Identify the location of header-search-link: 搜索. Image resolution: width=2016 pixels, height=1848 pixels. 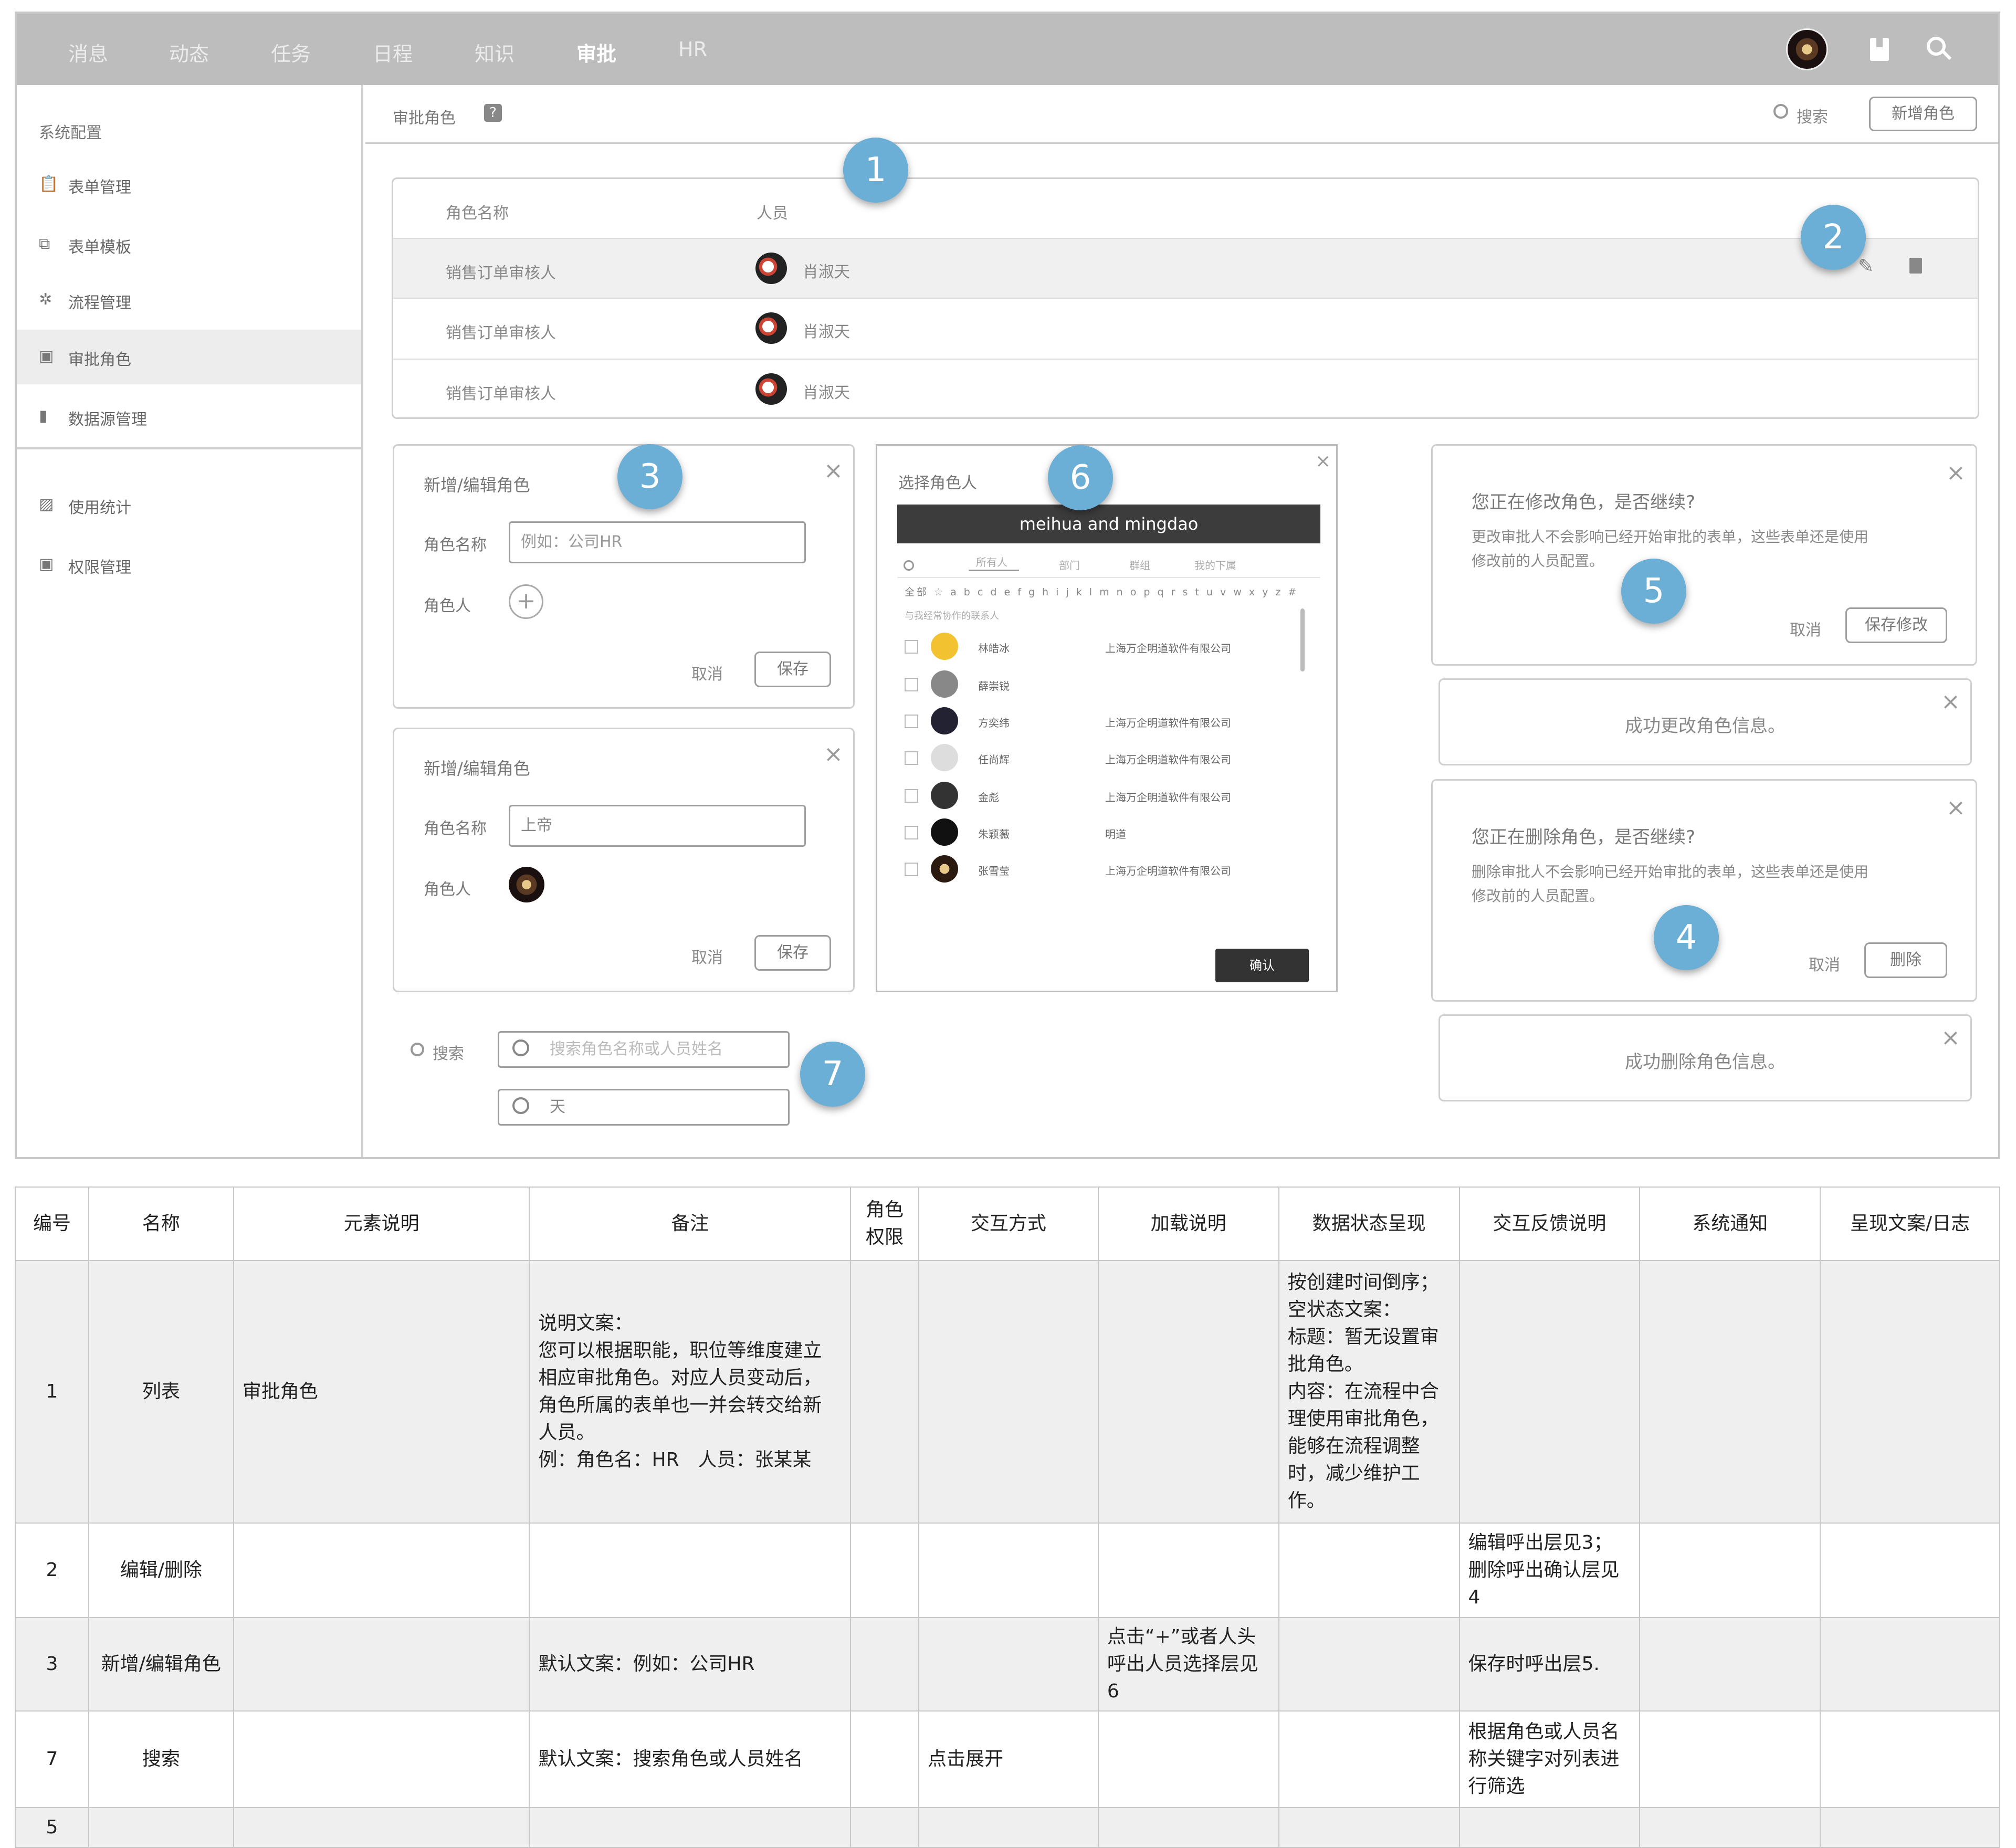
(1812, 117).